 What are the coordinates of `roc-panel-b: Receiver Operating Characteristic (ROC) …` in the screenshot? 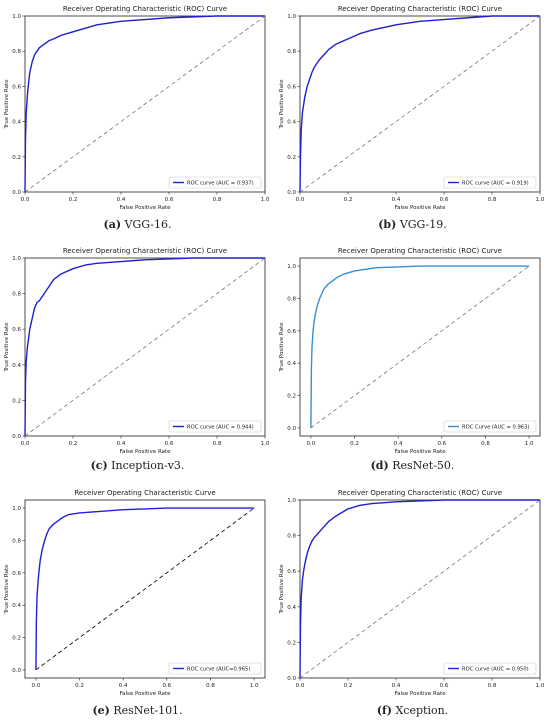 It's located at (412, 105).